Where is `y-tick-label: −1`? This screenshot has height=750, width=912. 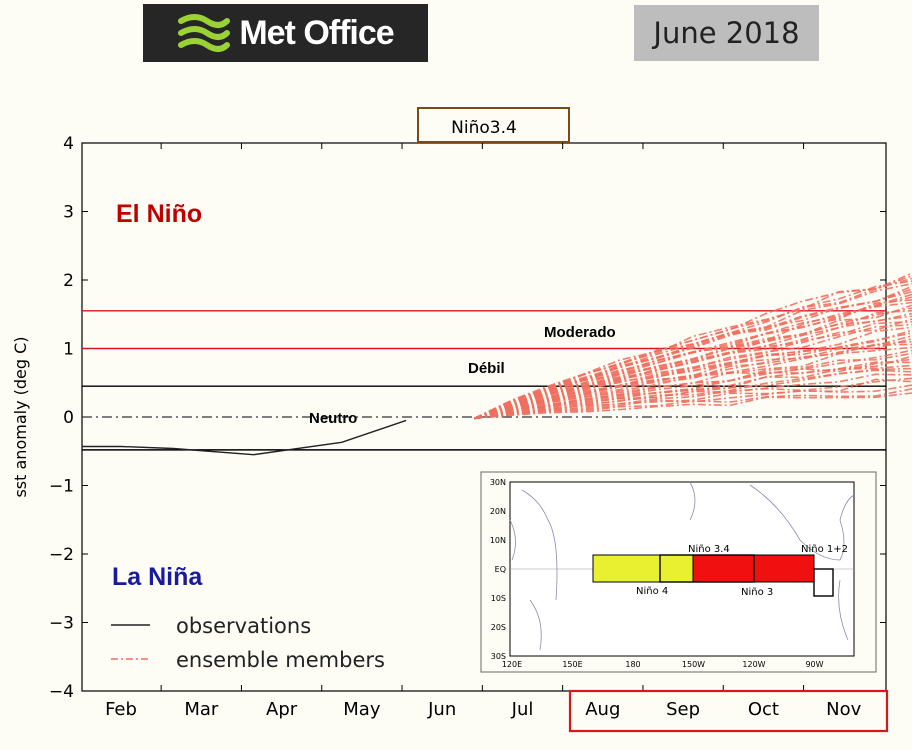 y-tick-label: −1 is located at coordinates (61, 487).